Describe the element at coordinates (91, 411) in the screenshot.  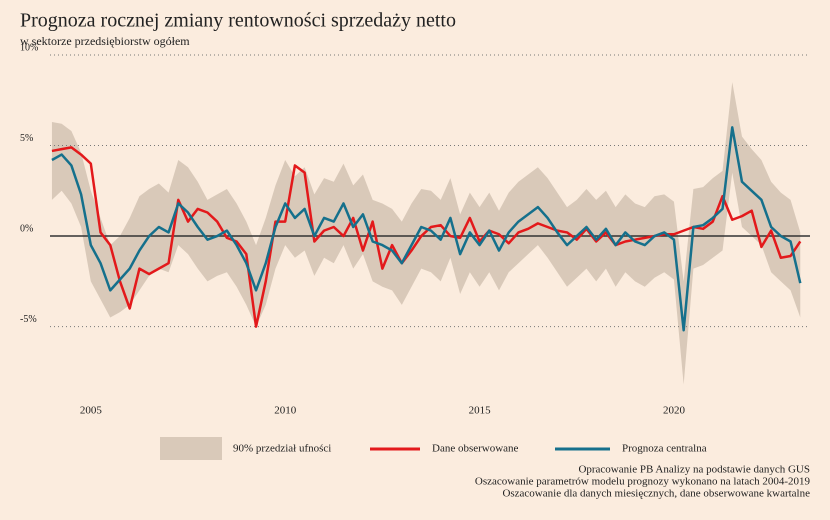
I see `x-tick-label: 2005` at that location.